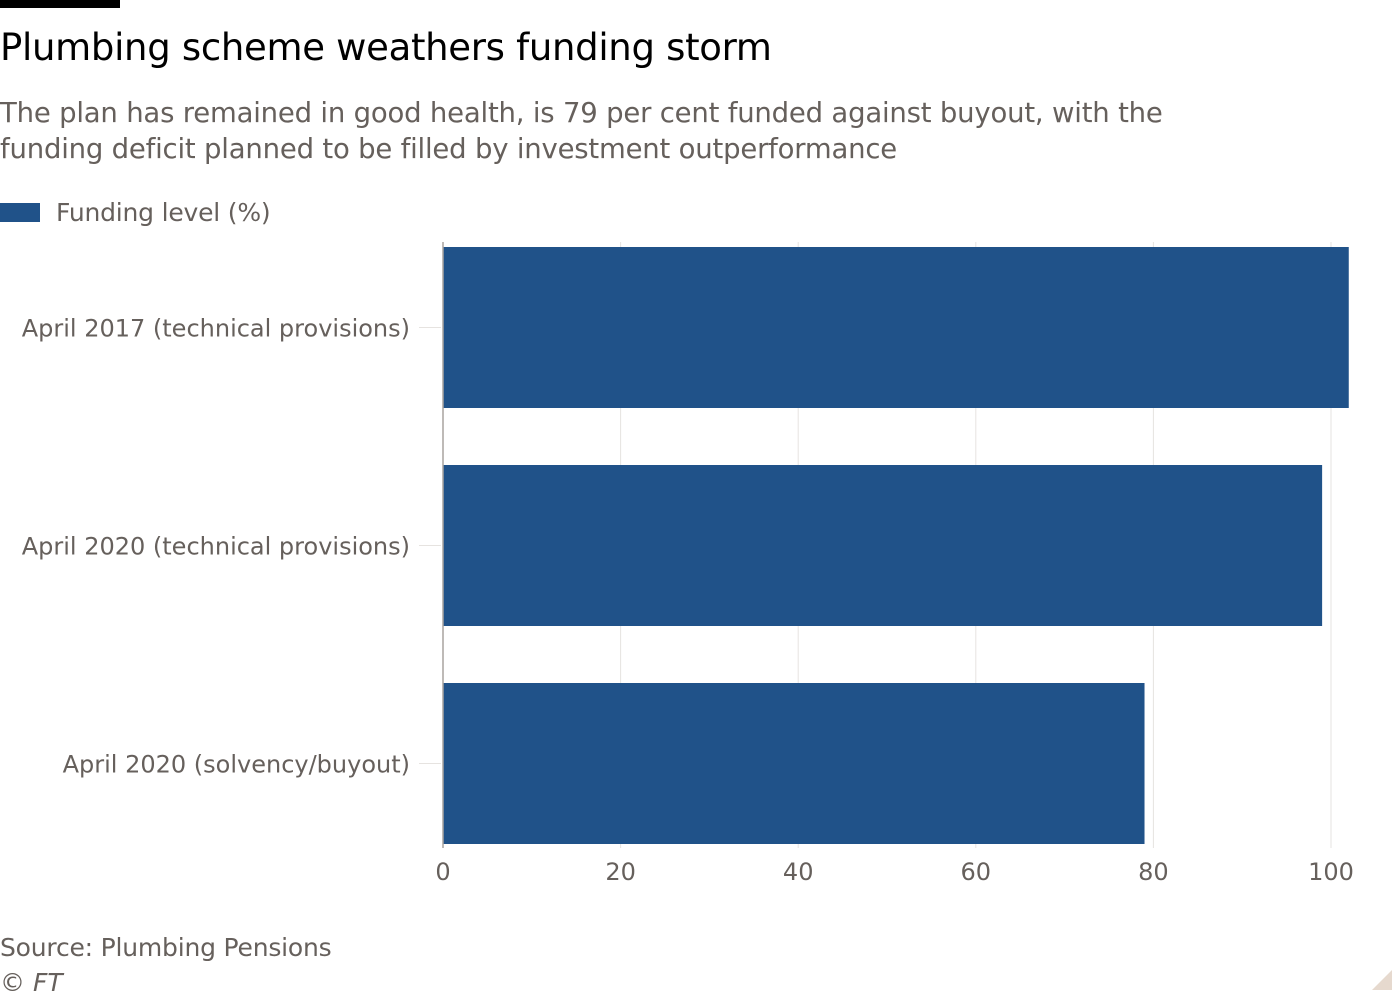  Describe the element at coordinates (216, 329) in the screenshot. I see `y-category-label: April 2017 (technical provisions)` at that location.